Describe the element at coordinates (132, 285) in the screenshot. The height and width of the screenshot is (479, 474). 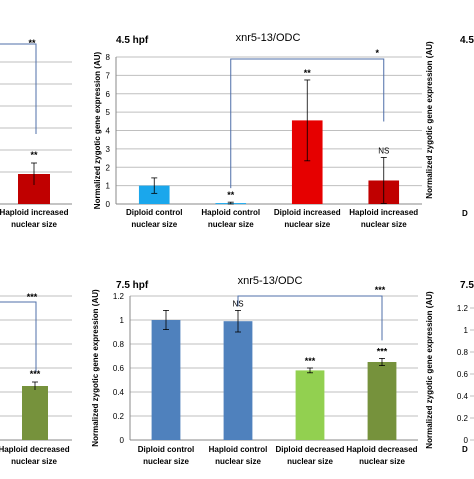
I see `stage-label: 7.5 hpf` at that location.